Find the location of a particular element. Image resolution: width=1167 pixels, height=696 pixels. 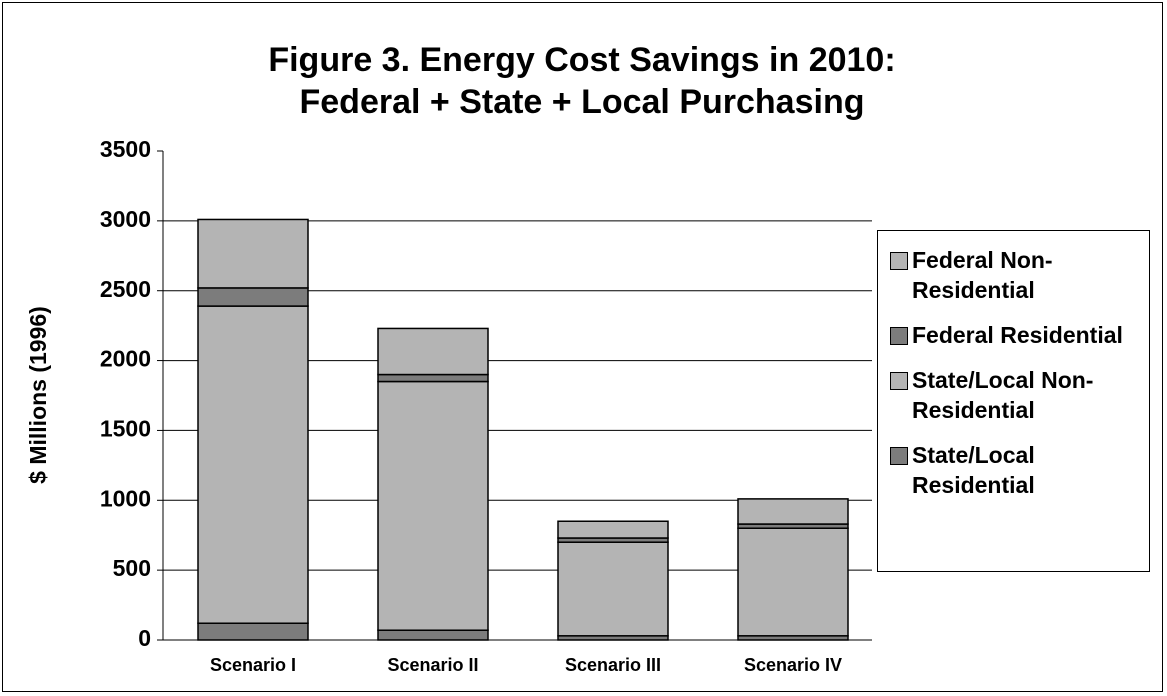

y-axis-label: $ Millions (1996) is located at coordinates (38, 395).